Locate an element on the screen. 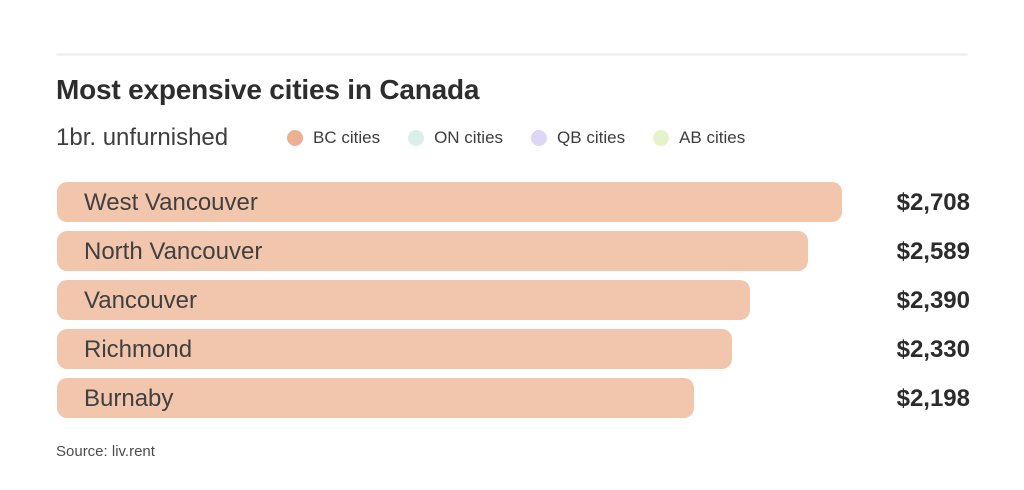 Image resolution: width=1024 pixels, height=490 pixels. legend-item: AB cities is located at coordinates (699, 138).